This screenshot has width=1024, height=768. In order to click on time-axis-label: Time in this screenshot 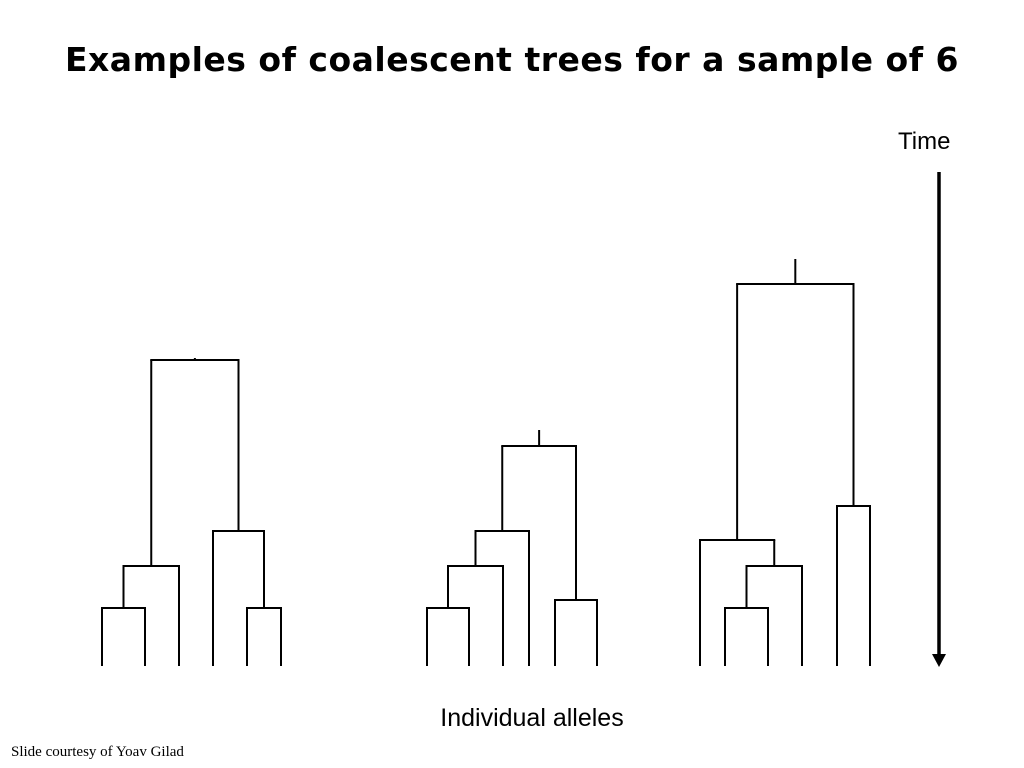, I will do `click(924, 141)`.